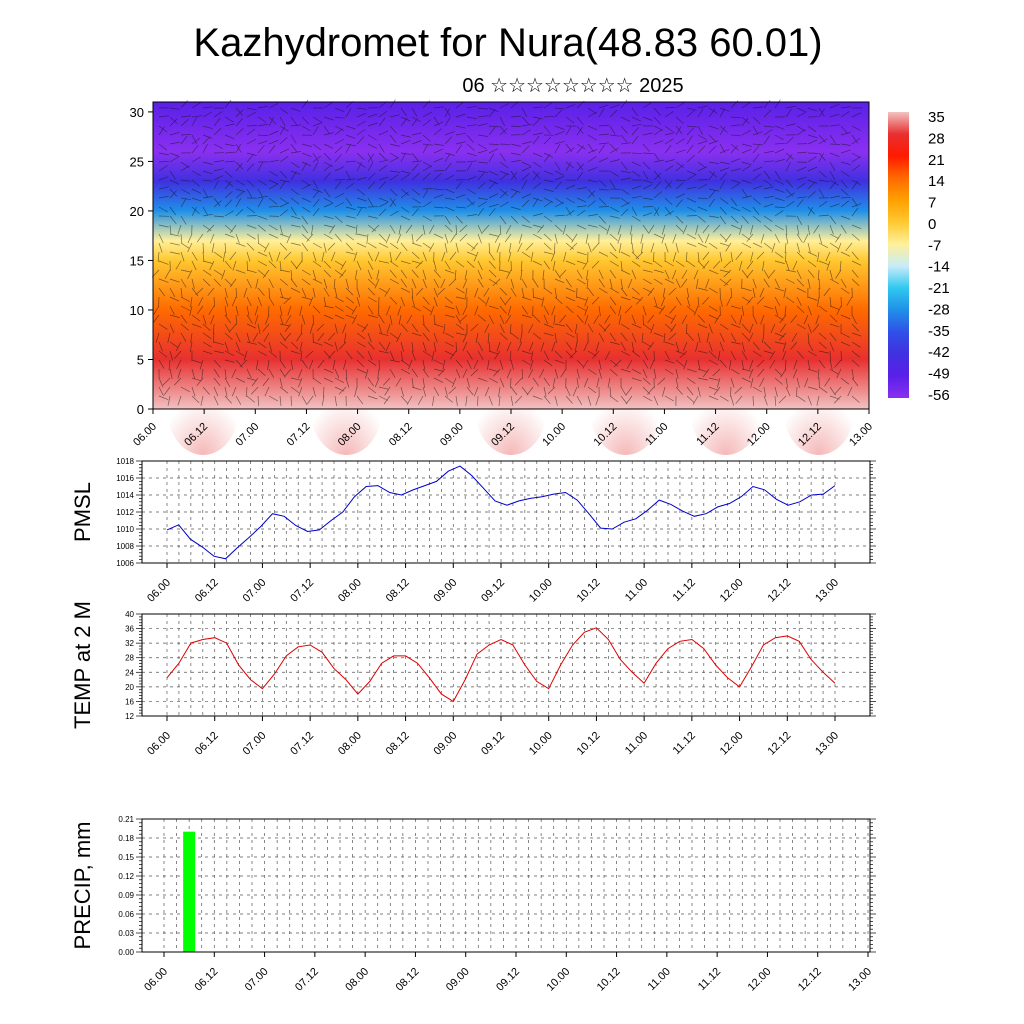 The width and height of the screenshot is (1024, 1024). Describe the element at coordinates (129, 672) in the screenshot. I see `panel-temp-y-tick: 24` at that location.